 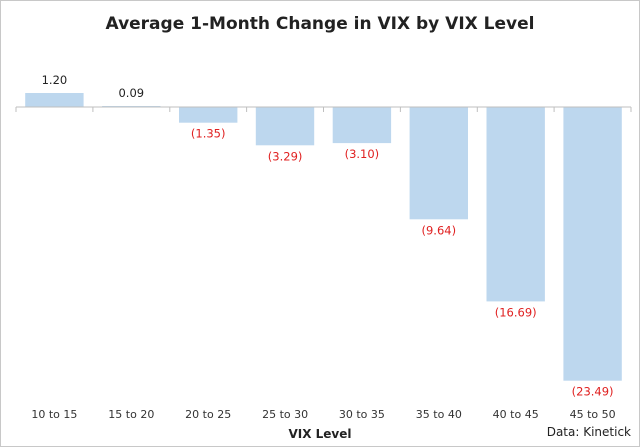 I want to click on data-label: (16.69), so click(x=516, y=312).